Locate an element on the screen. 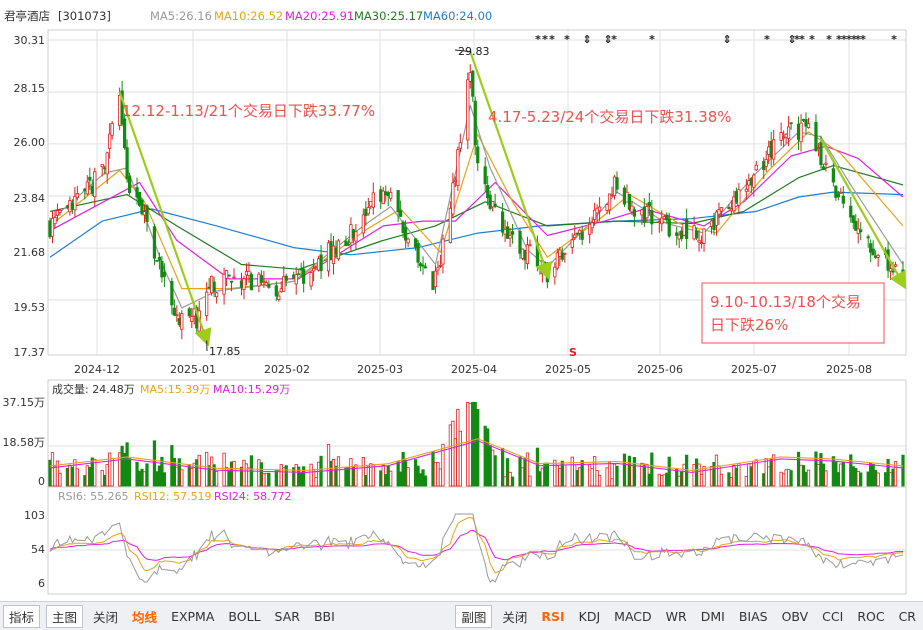  dmi-button: DMI is located at coordinates (713, 616).